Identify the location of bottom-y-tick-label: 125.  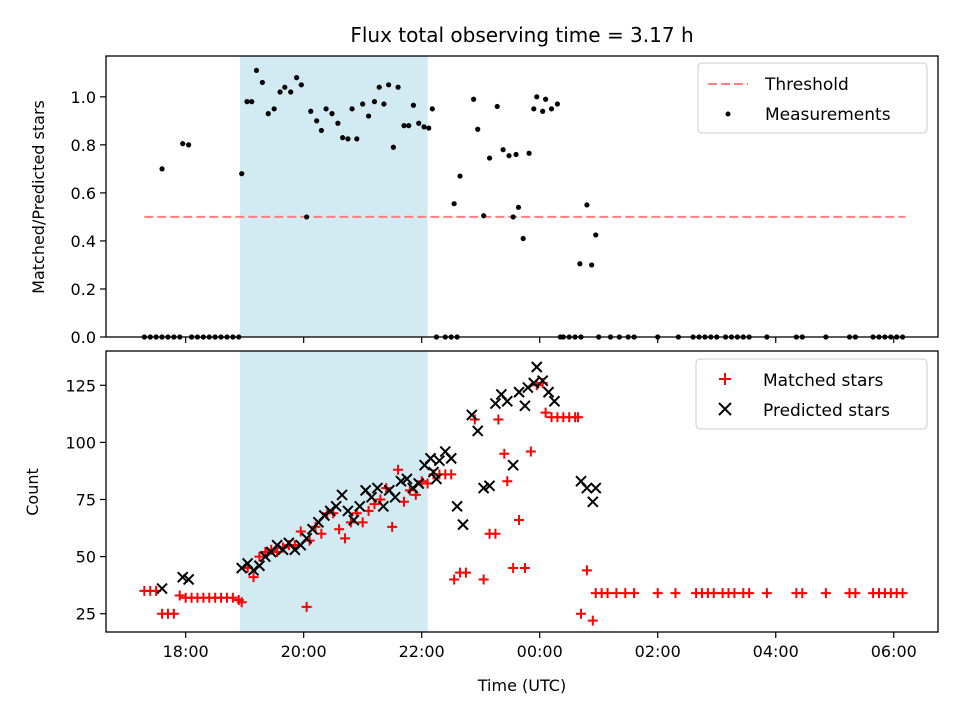
(80, 385).